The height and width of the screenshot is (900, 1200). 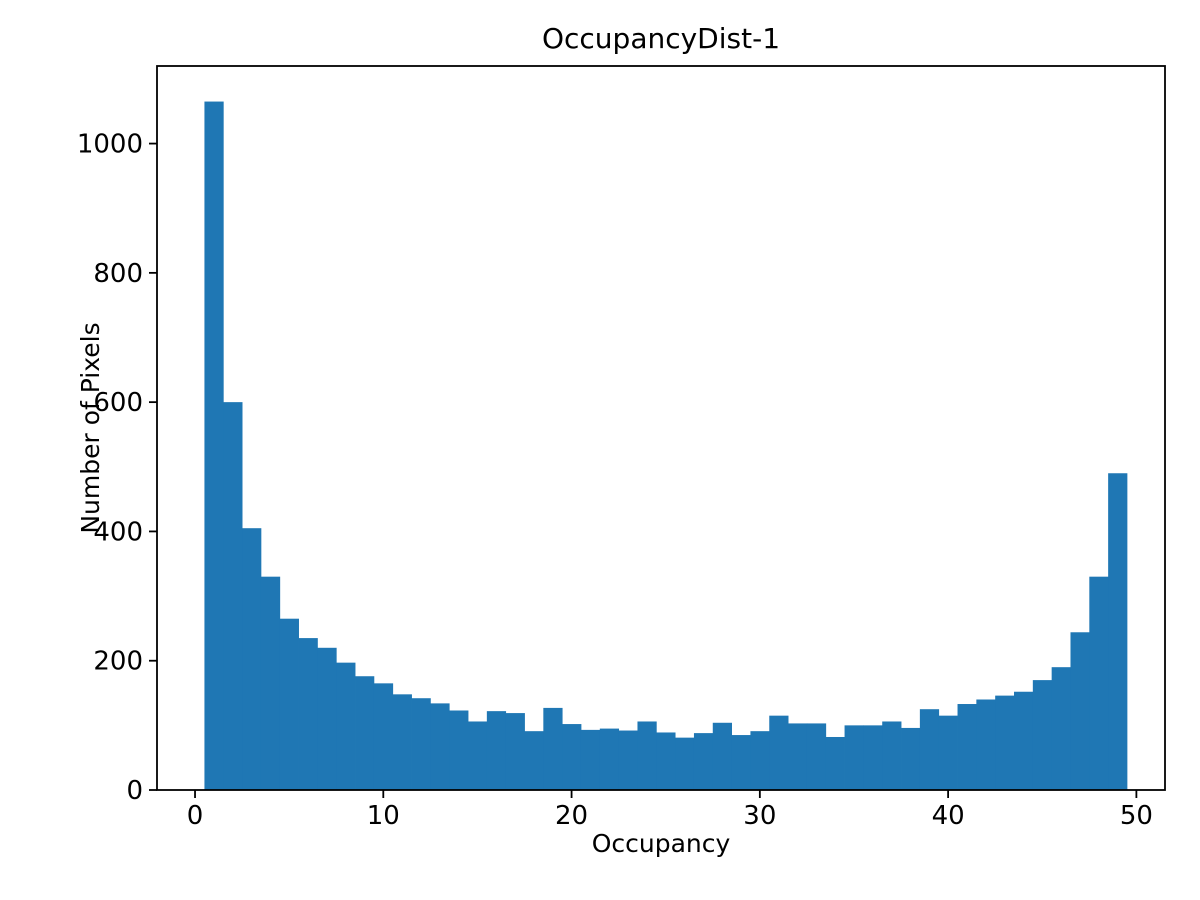 I want to click on y-tick-label: 0, so click(x=134, y=791).